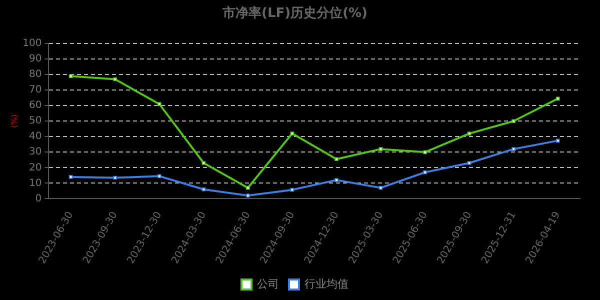  I want to click on legend-label: 行业均值, so click(326, 283).